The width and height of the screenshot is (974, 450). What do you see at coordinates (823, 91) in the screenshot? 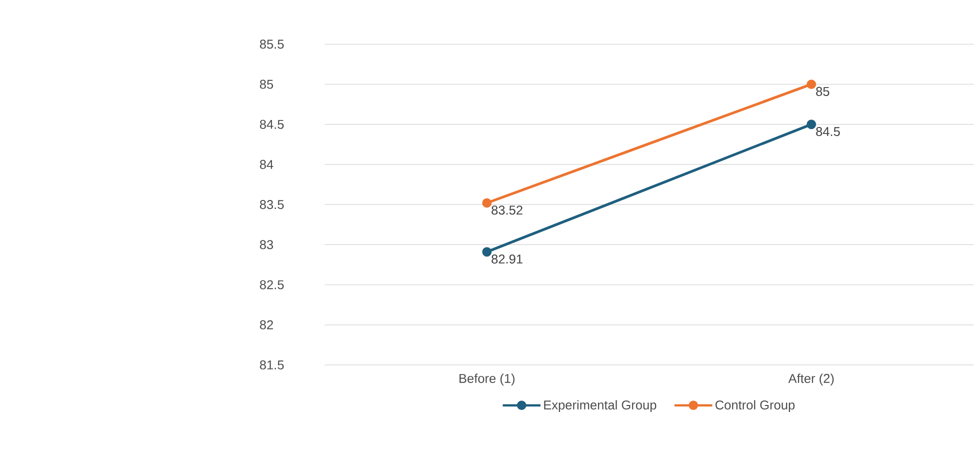
I see `data-label: 85` at bounding box center [823, 91].